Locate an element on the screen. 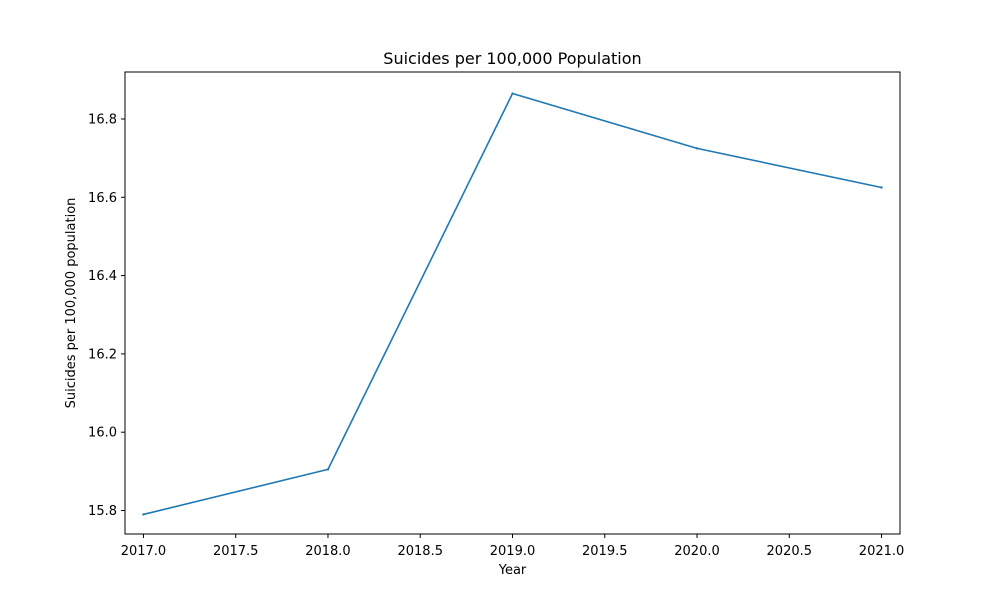 Image resolution: width=1000 pixels, height=604 pixels. x-tick-label: 2017.0 is located at coordinates (144, 551).